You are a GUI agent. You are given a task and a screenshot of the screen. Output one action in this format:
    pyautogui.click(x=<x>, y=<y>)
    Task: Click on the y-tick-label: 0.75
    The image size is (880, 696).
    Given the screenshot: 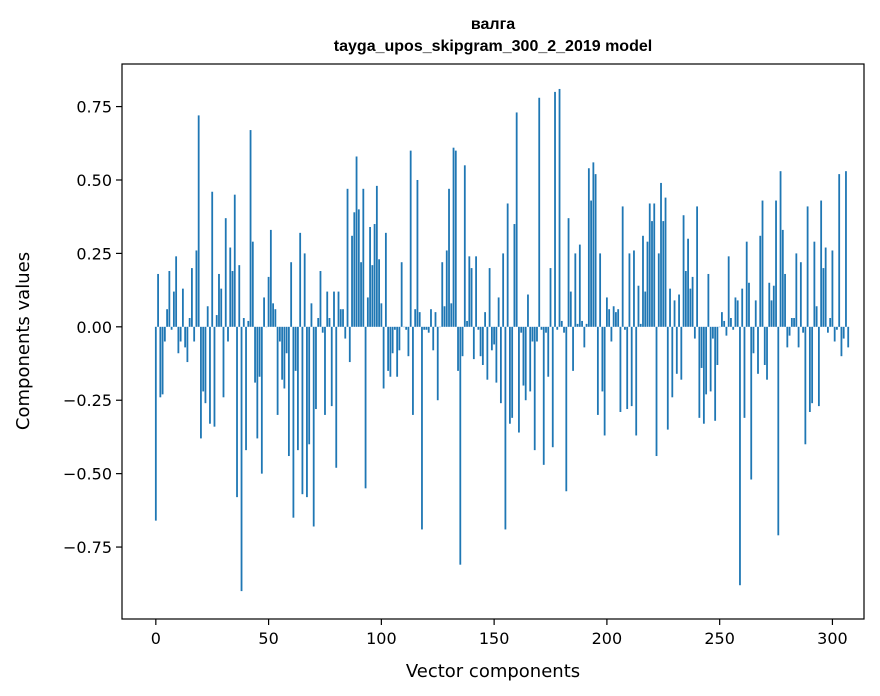 What is the action you would take?
    pyautogui.click(x=94, y=107)
    